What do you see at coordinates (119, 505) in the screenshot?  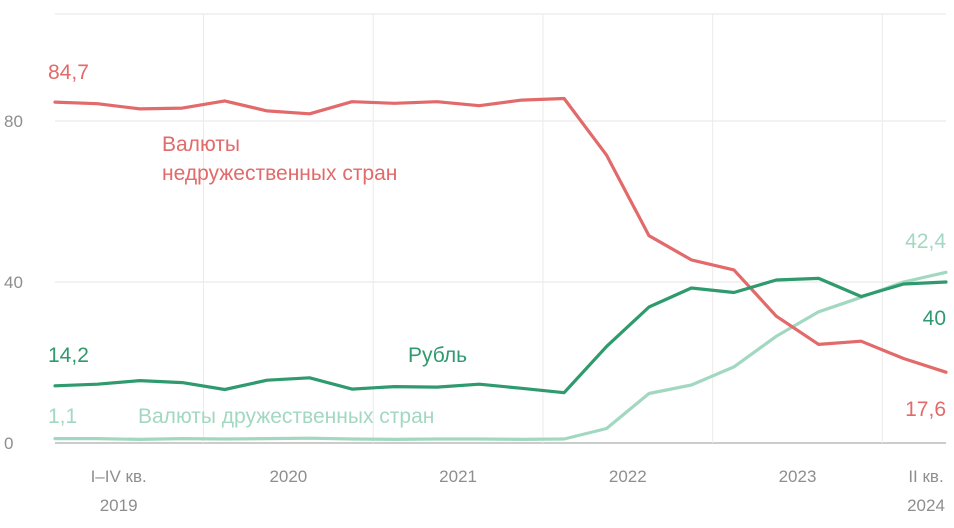 I see `x-tick-label-0-year: 2019` at bounding box center [119, 505].